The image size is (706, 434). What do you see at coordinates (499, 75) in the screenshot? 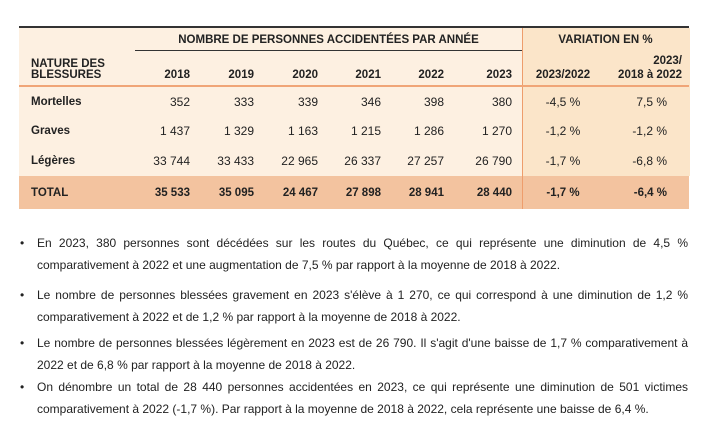
I see `column-header-year: 2023` at bounding box center [499, 75].